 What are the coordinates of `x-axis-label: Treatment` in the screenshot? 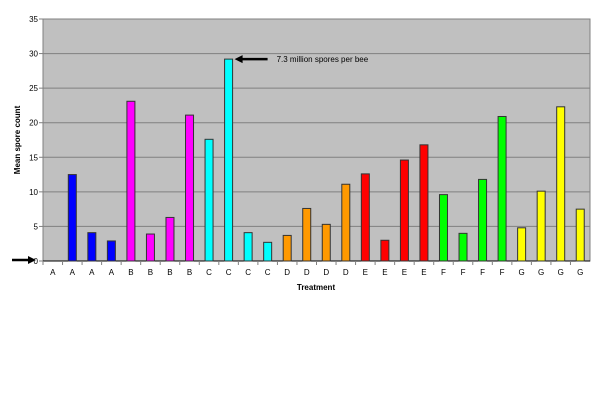 It's located at (316, 287).